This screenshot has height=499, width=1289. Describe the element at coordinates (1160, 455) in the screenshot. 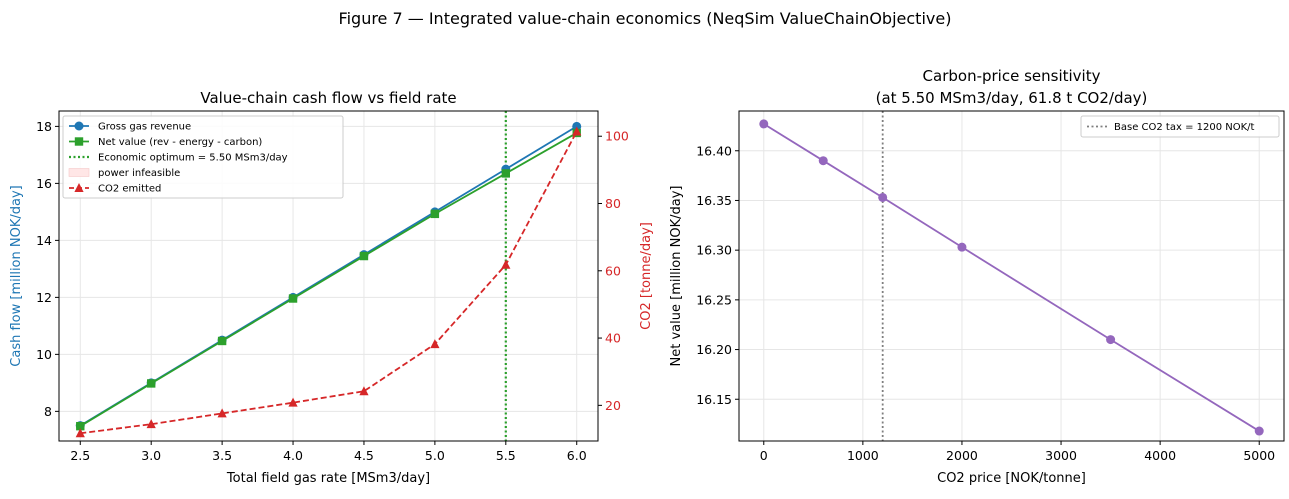

I see `x-tick-label: 4000` at that location.